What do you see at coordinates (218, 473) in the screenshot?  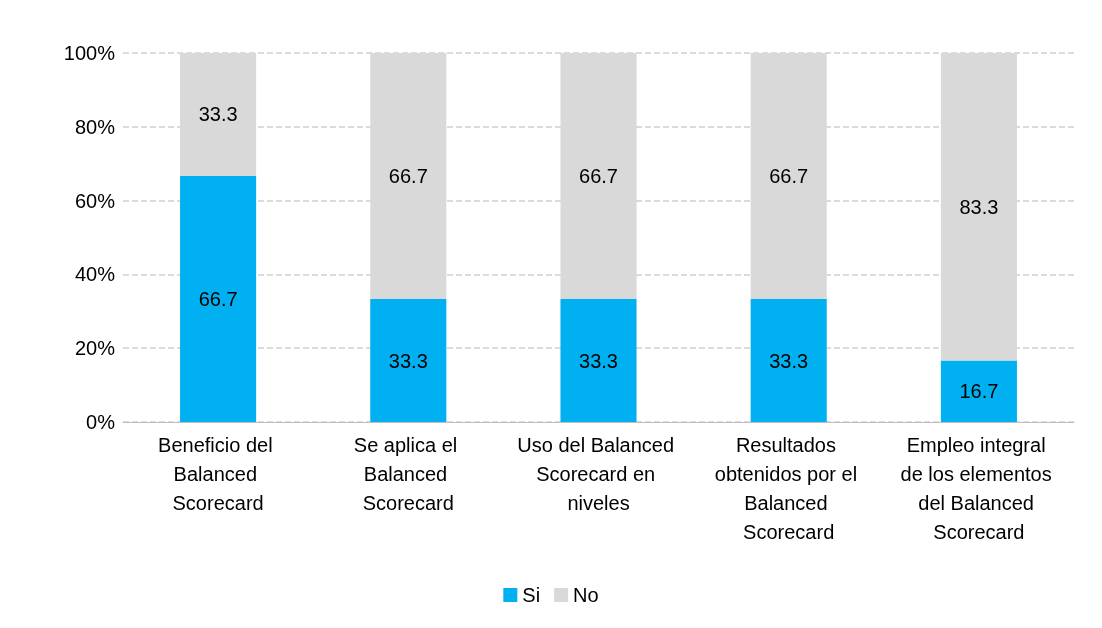 I see `x-tick-label: Beneficio del Balanced Scorecard` at bounding box center [218, 473].